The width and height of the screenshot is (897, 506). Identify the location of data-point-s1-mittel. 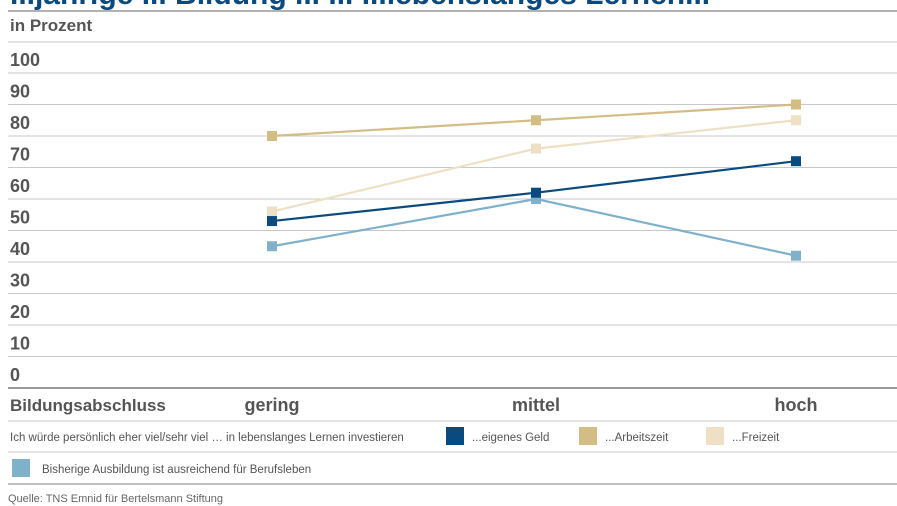
(536, 120).